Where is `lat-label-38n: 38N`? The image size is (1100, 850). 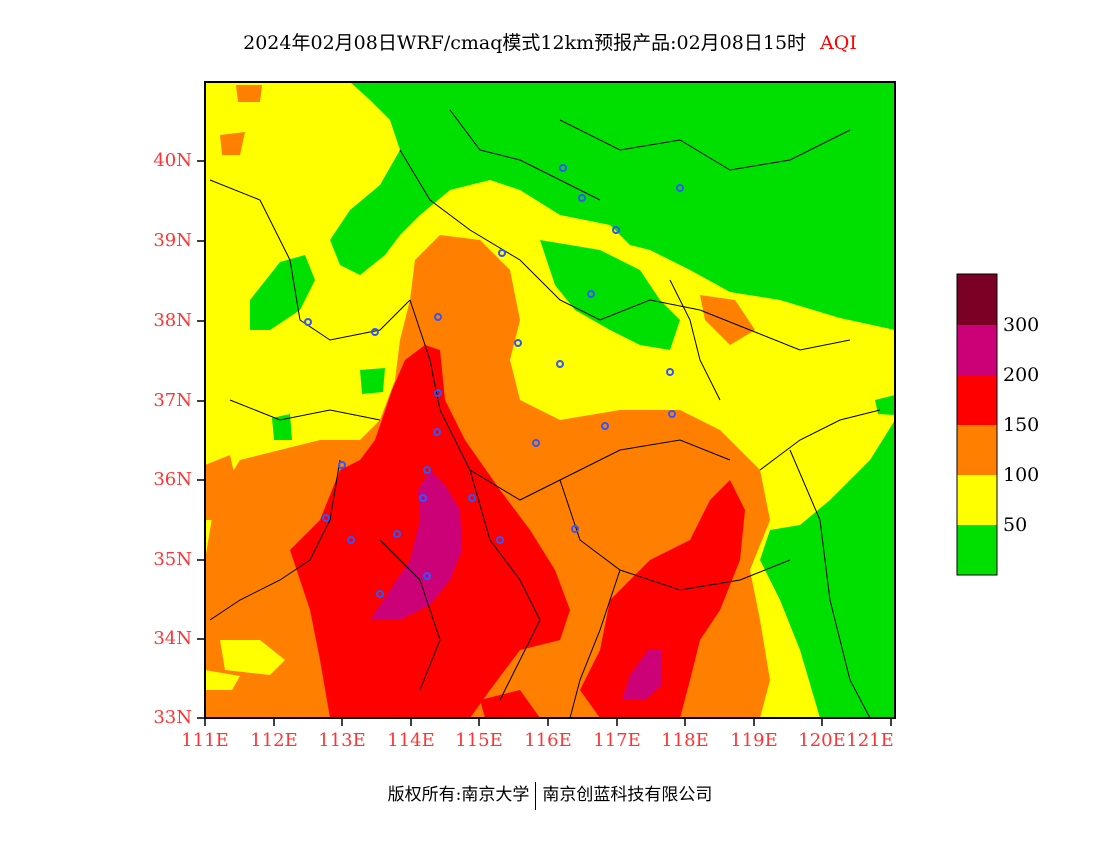
lat-label-38n: 38N is located at coordinates (172, 320).